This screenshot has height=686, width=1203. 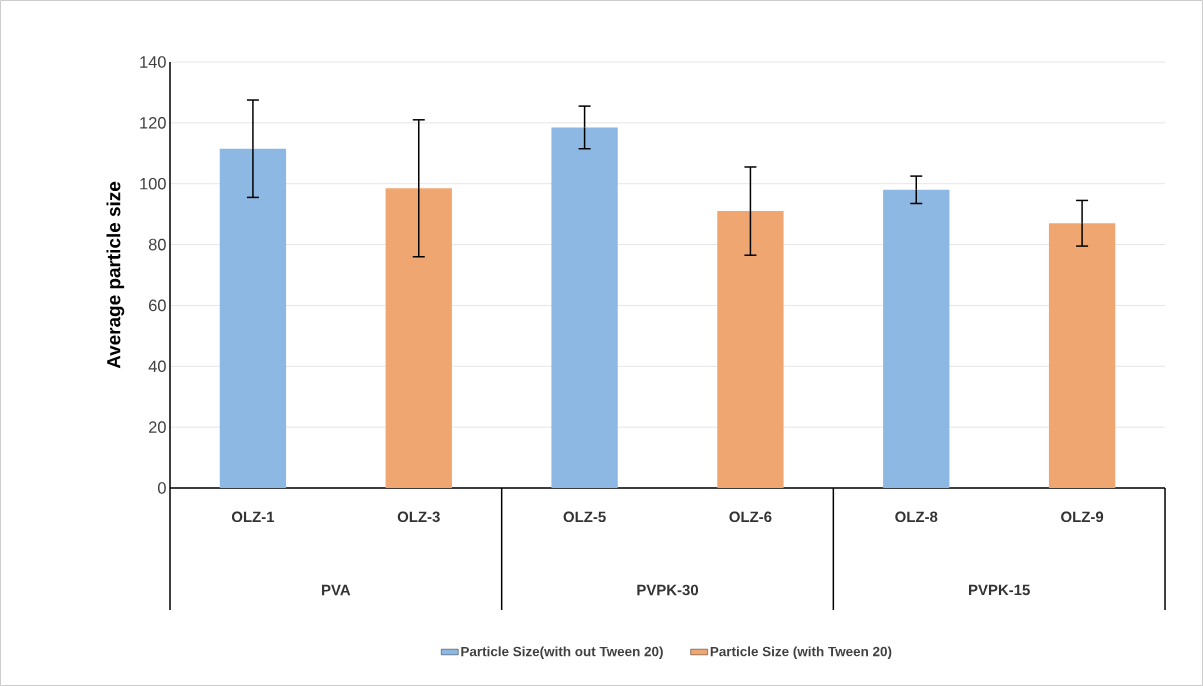 I want to click on y-tick-label: 100, so click(x=153, y=183).